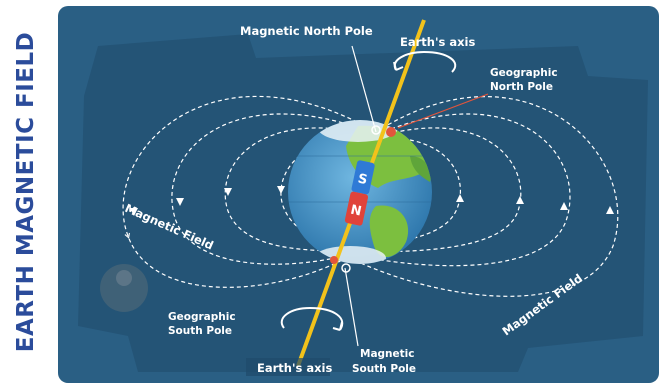 The height and width of the screenshot is (383, 659). Describe the element at coordinates (384, 369) in the screenshot. I see `magnetic-south-pole-label-line2: South Pole` at that location.